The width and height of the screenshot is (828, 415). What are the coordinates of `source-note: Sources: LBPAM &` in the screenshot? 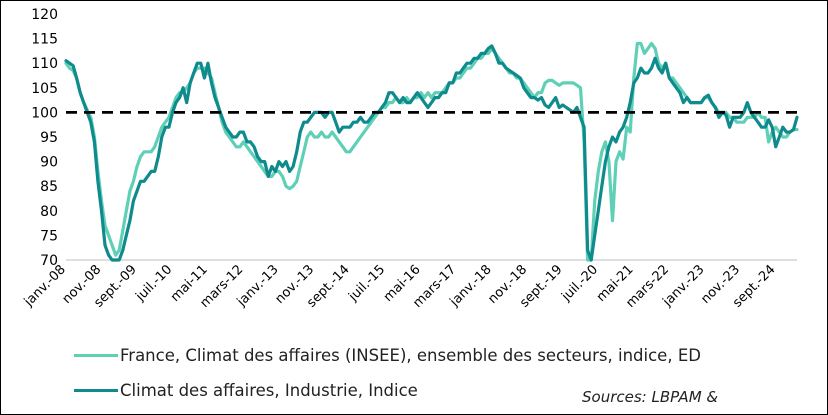 It's located at (650, 397).